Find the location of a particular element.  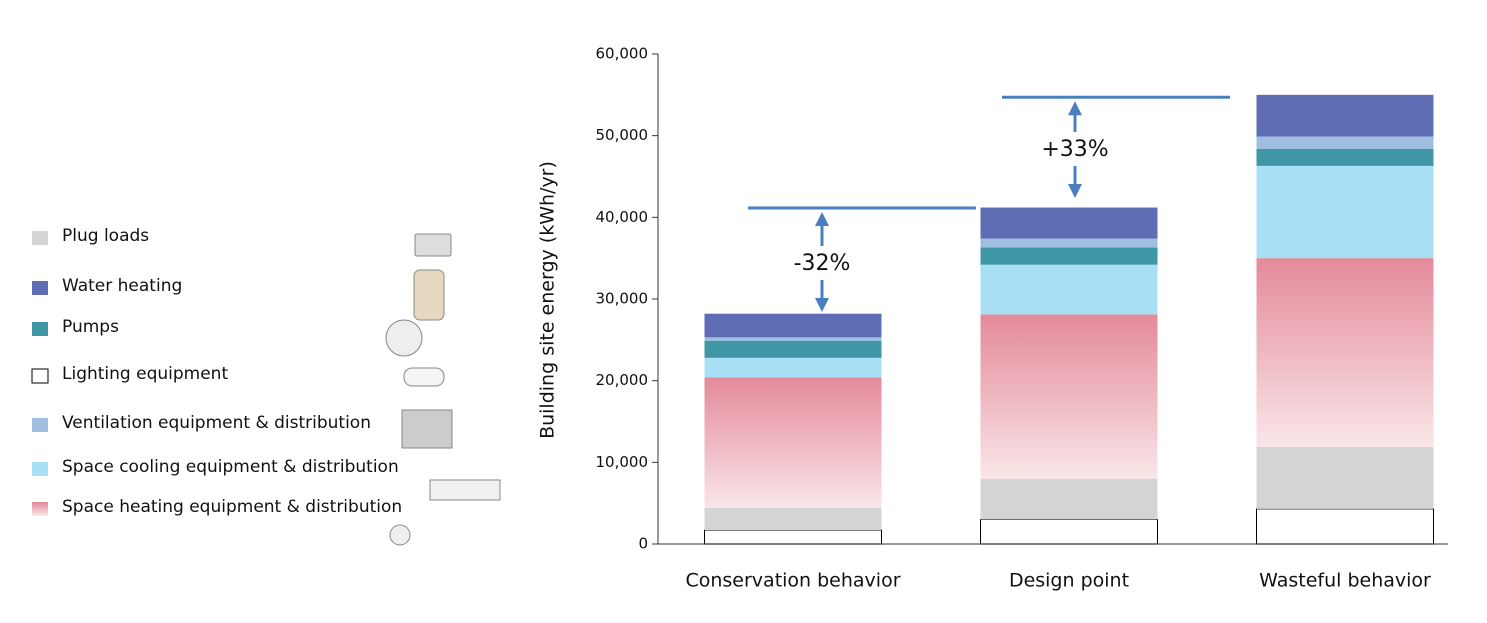

y-axis-label: Building site energy (kWh/yr) is located at coordinates (548, 300).